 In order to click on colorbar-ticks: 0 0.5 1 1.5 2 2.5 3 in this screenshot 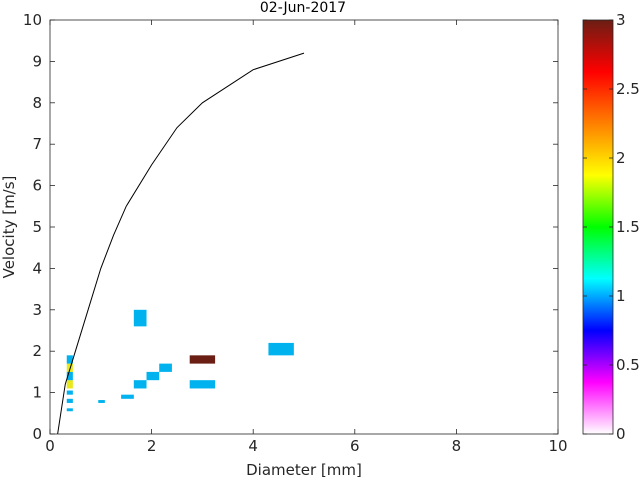, I will do `click(611, 227)`.